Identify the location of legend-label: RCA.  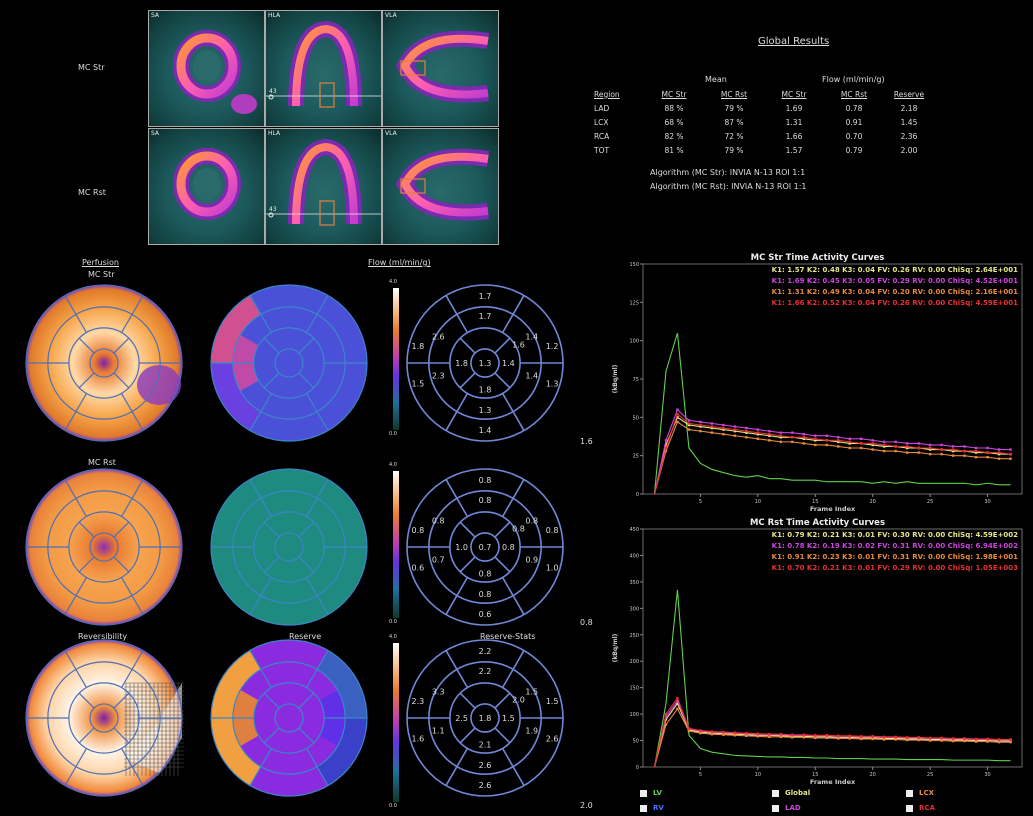
(927, 808).